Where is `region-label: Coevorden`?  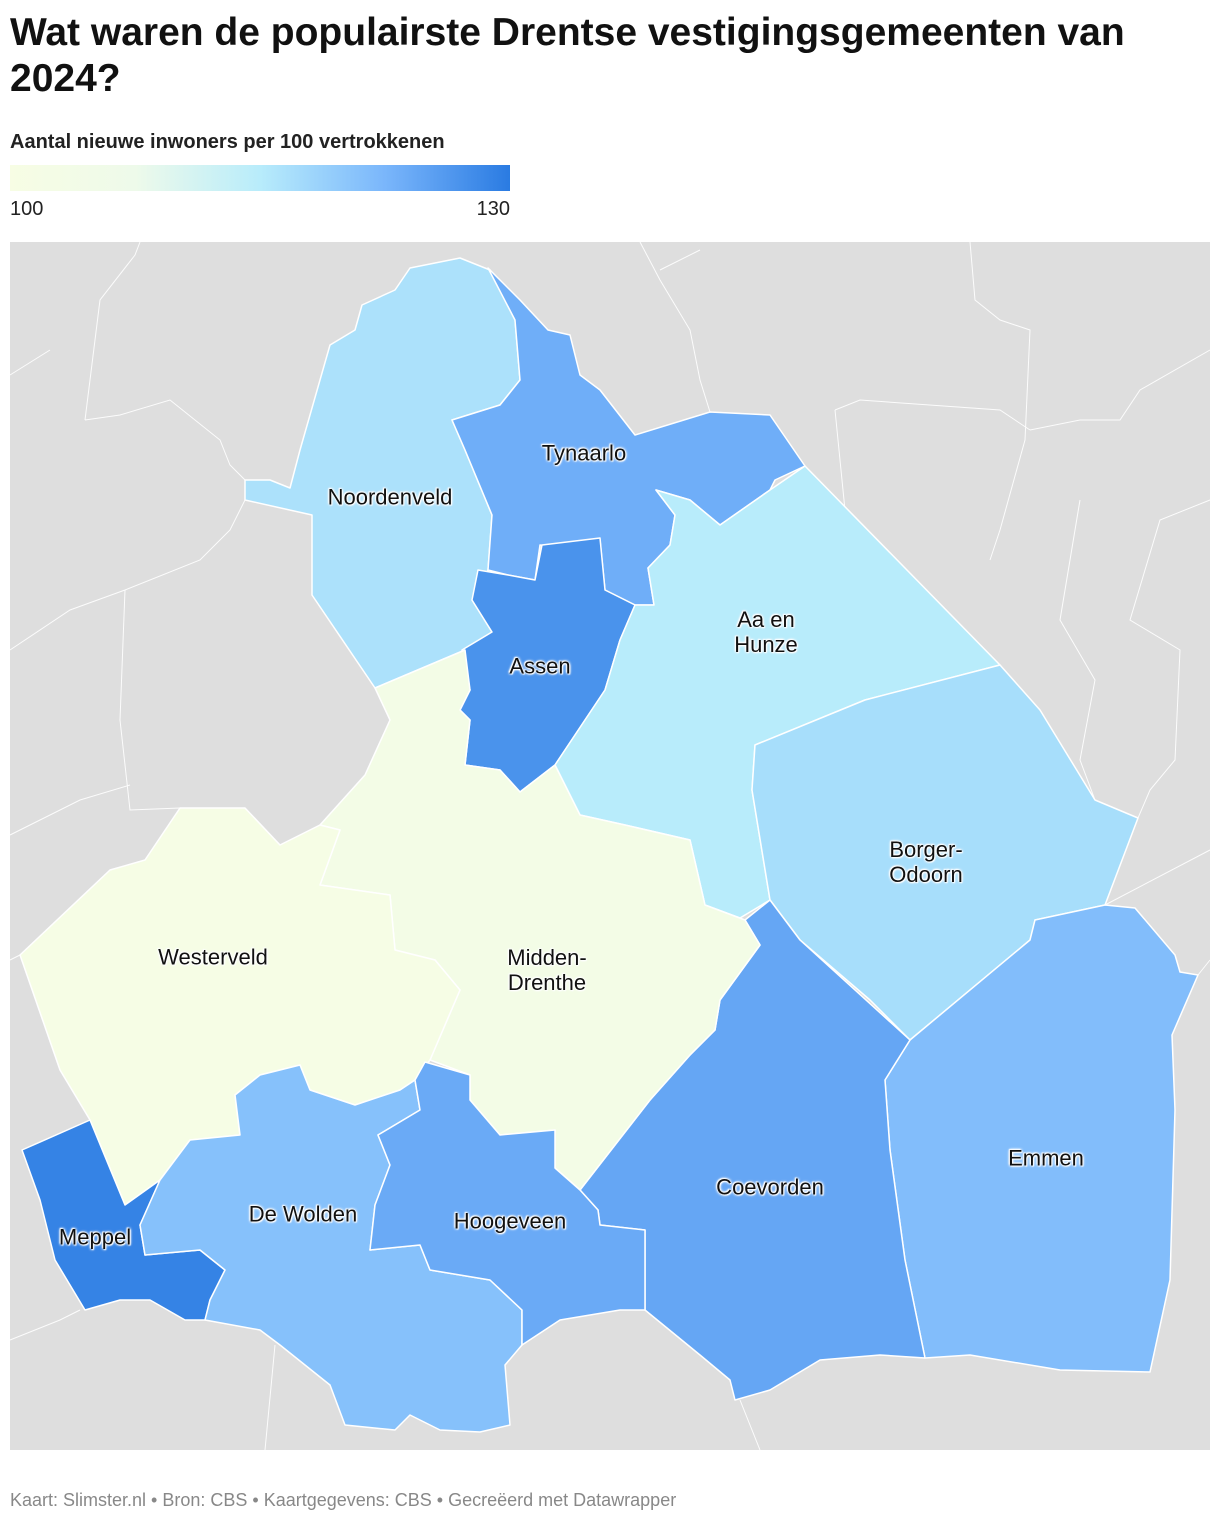
region-label: Coevorden is located at coordinates (770, 1187).